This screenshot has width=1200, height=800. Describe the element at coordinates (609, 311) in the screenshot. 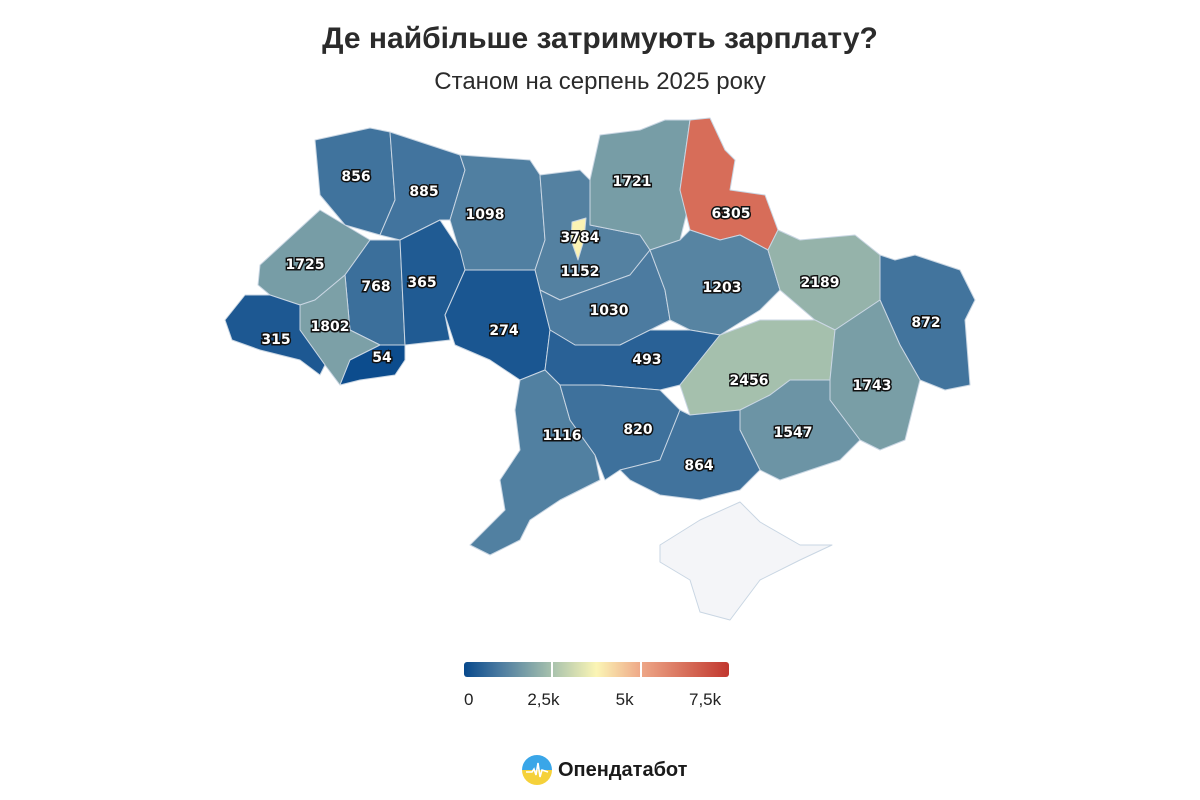

I see `value-label-cherkasy: 1030` at that location.